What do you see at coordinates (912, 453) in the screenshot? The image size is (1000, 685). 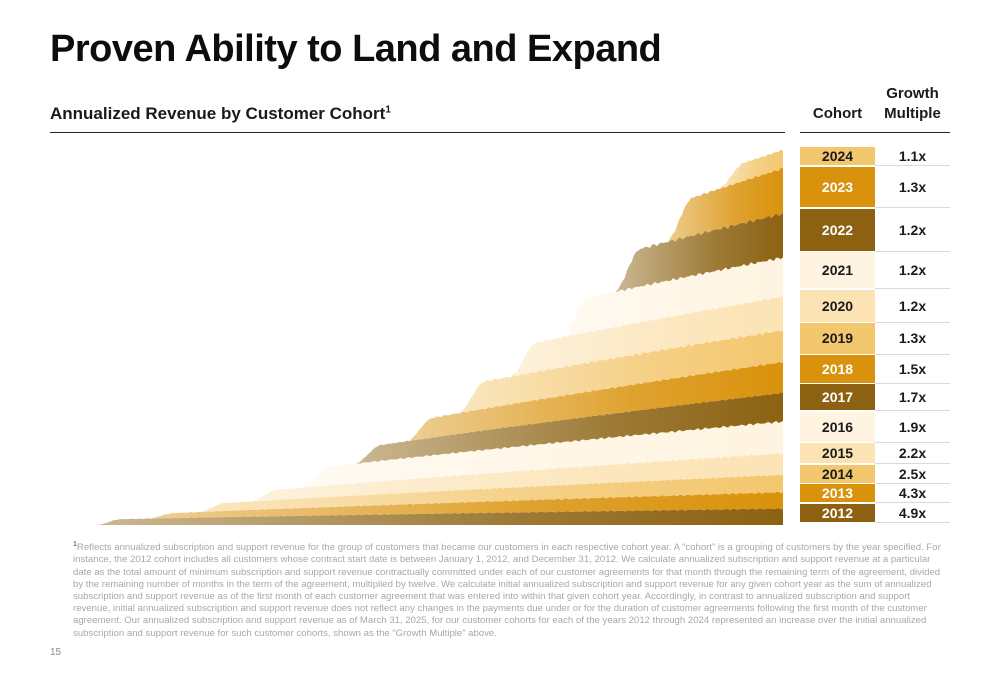 I see `growth-multiple-cell: 2.2x` at bounding box center [912, 453].